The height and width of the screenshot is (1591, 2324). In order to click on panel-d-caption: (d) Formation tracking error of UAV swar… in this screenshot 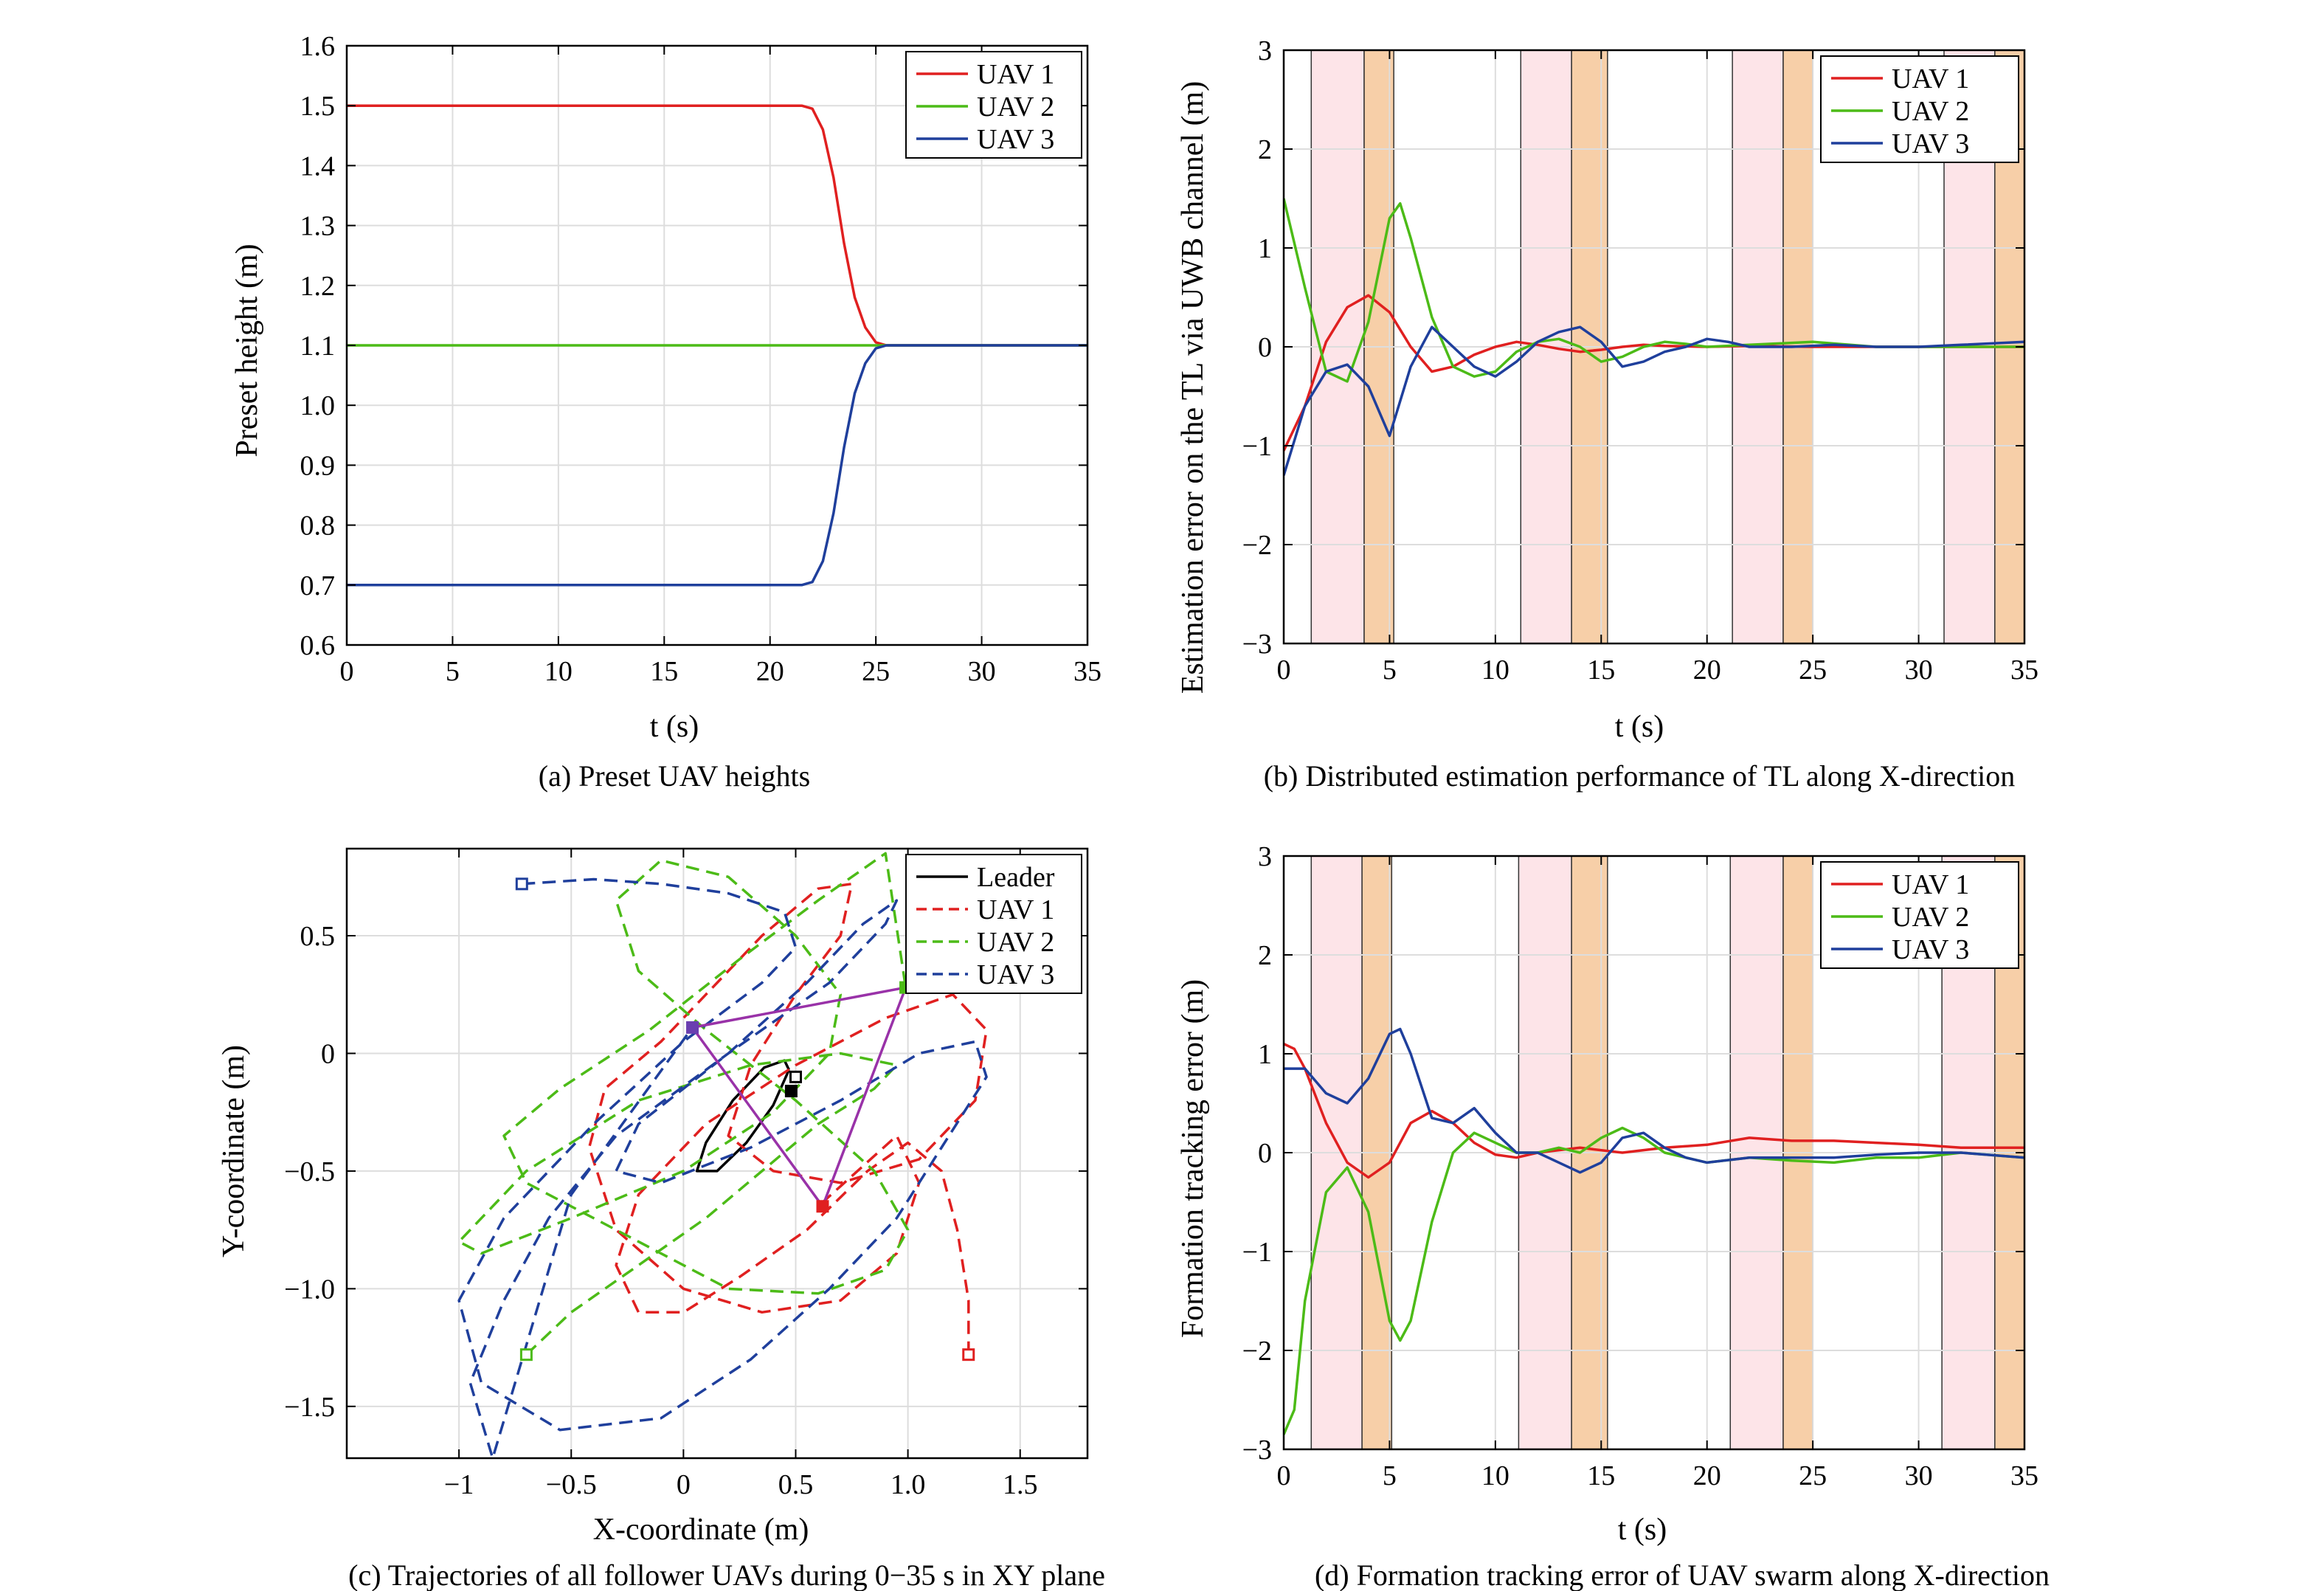, I will do `click(1682, 1575)`.